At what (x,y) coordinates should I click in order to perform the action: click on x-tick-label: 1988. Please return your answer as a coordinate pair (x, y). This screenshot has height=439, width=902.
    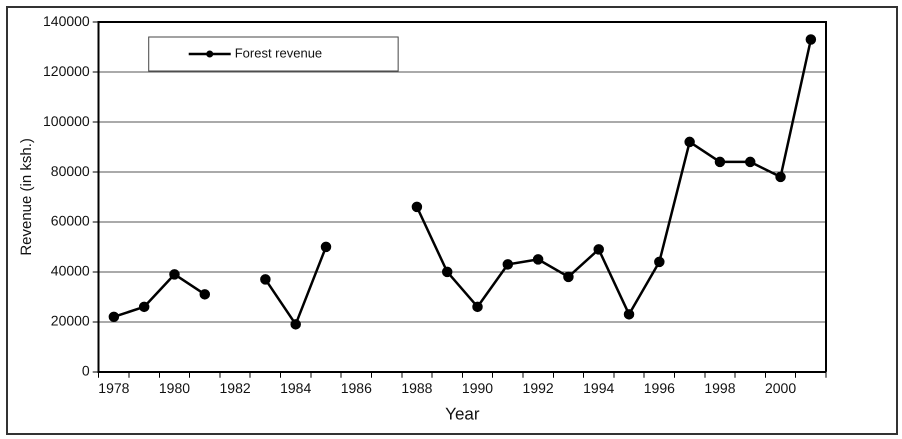
    Looking at the image, I should click on (417, 388).